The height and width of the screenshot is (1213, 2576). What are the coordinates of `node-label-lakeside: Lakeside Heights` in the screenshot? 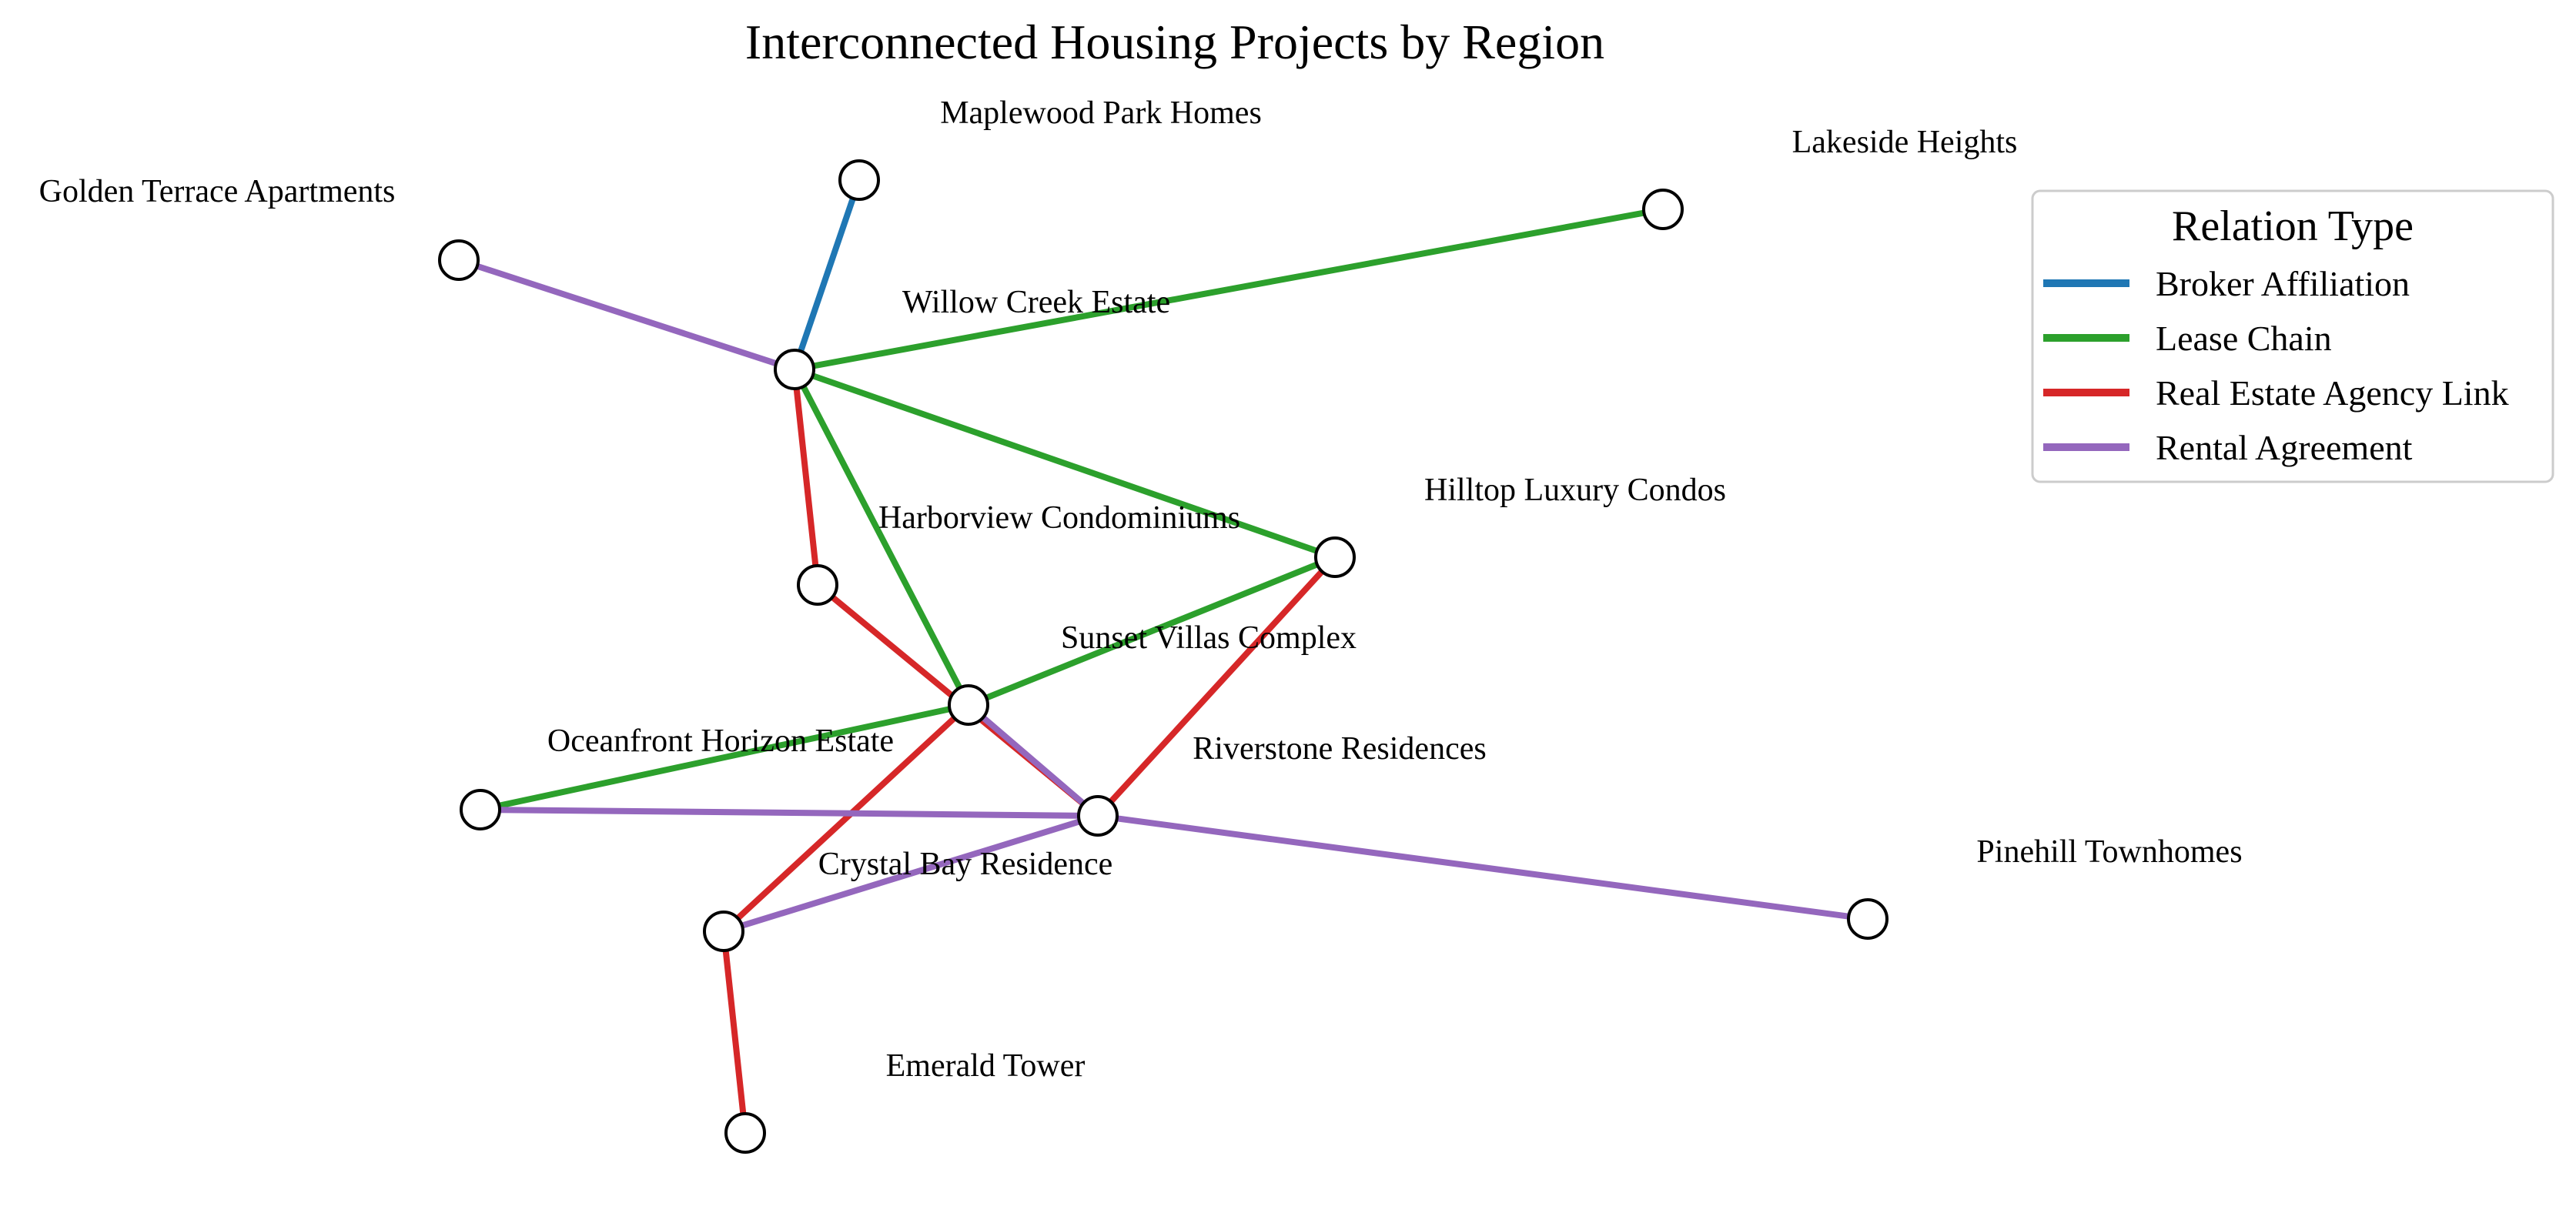 It's located at (1905, 142).